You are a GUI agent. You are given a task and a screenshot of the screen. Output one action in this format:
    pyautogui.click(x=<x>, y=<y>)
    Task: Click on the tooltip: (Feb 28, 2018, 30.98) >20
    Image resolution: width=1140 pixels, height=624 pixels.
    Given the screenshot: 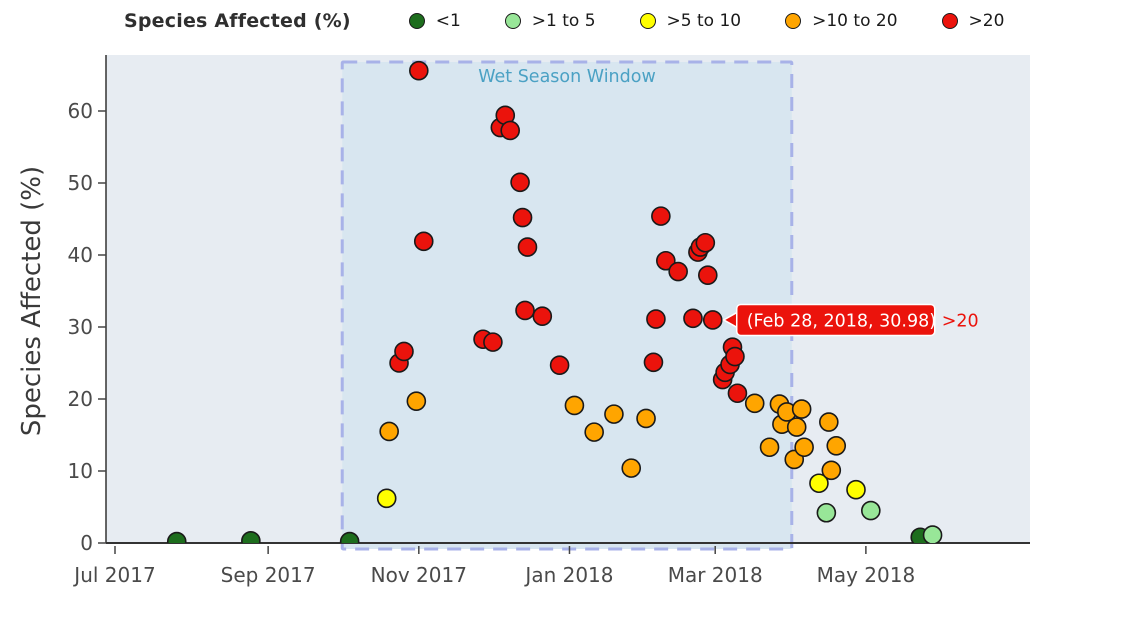 What is the action you would take?
    pyautogui.click(x=850, y=320)
    